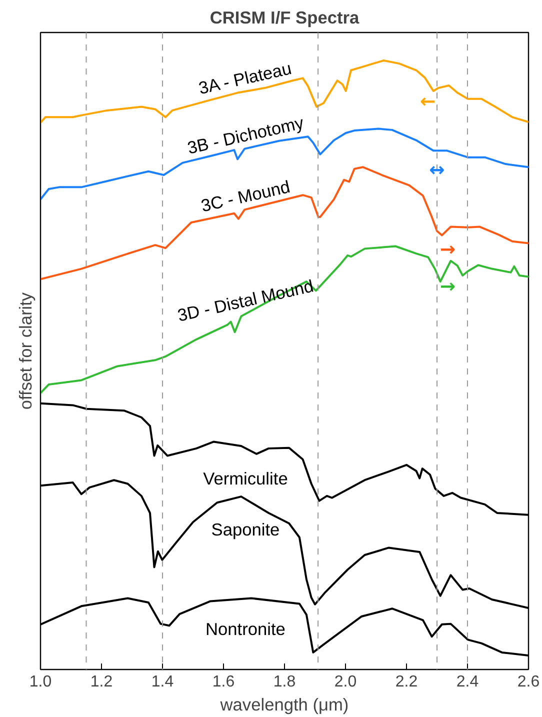  I want to click on series-label: Vermiculite, so click(245, 478).